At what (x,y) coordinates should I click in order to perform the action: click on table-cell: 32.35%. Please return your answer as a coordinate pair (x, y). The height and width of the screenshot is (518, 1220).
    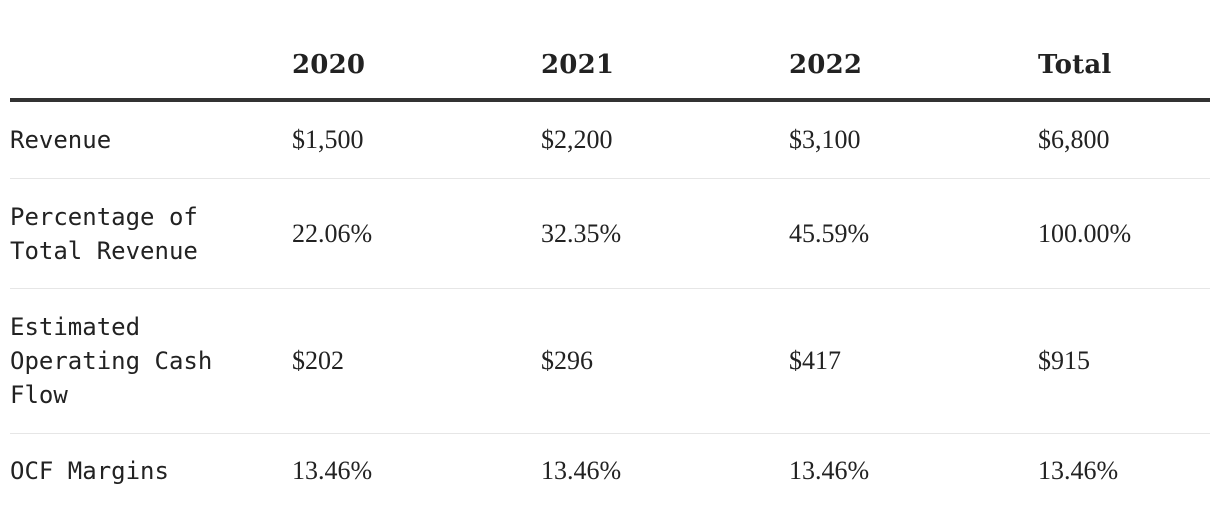
    Looking at the image, I should click on (665, 233).